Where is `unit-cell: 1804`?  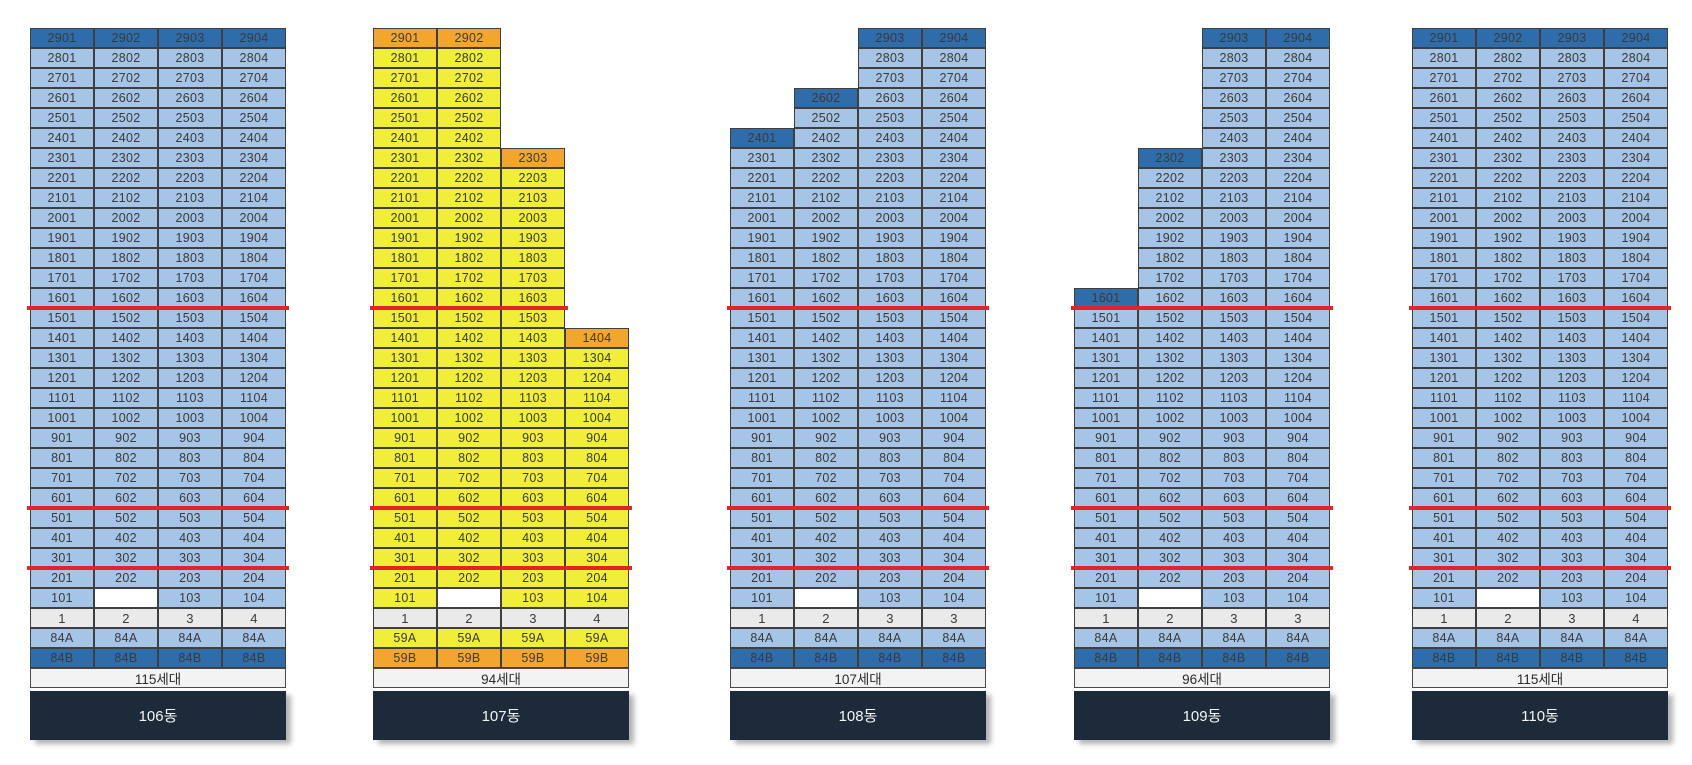 unit-cell: 1804 is located at coordinates (1298, 258).